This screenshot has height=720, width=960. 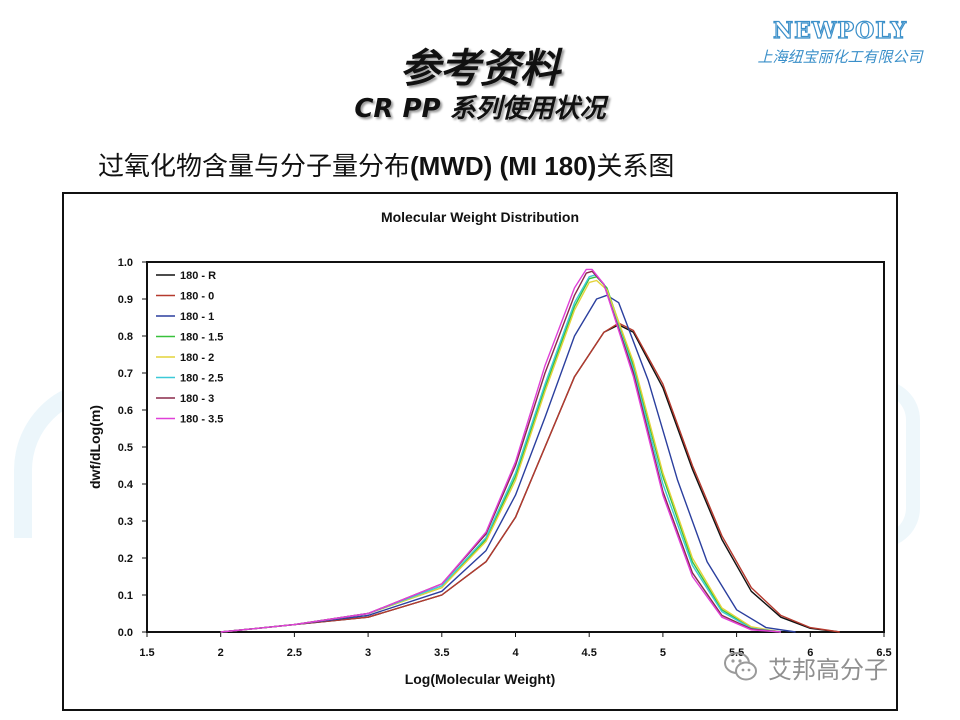 I want to click on slide-subtitle: CR PP 系列使用状况, so click(x=480, y=109).